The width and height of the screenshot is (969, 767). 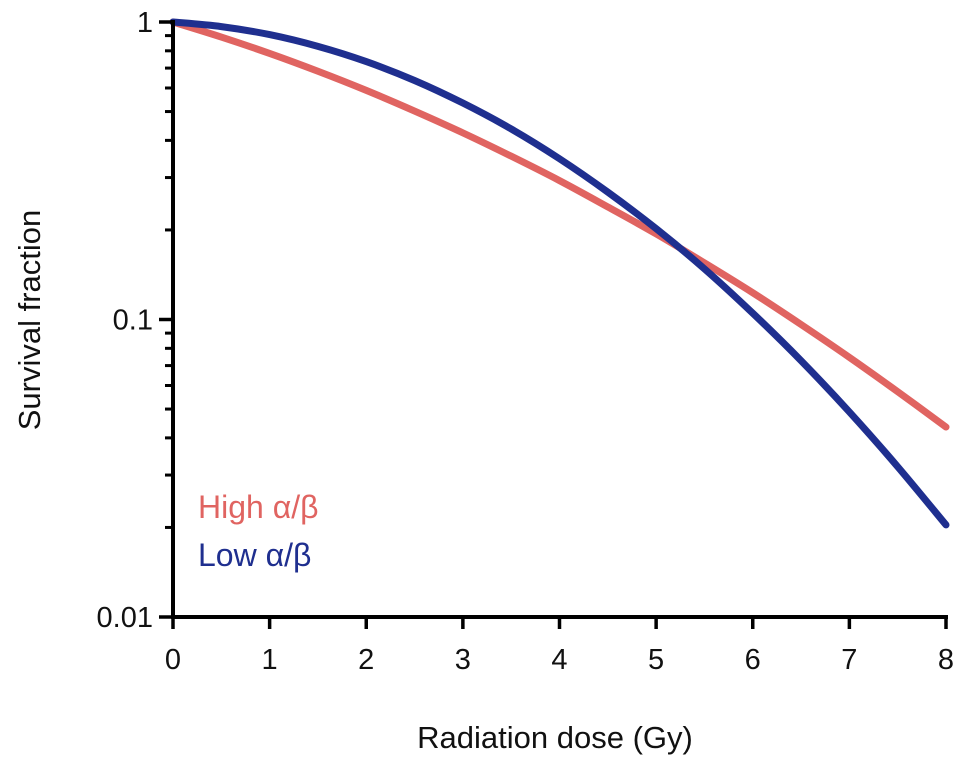 What do you see at coordinates (656, 660) in the screenshot?
I see `x-tick-label: 5` at bounding box center [656, 660].